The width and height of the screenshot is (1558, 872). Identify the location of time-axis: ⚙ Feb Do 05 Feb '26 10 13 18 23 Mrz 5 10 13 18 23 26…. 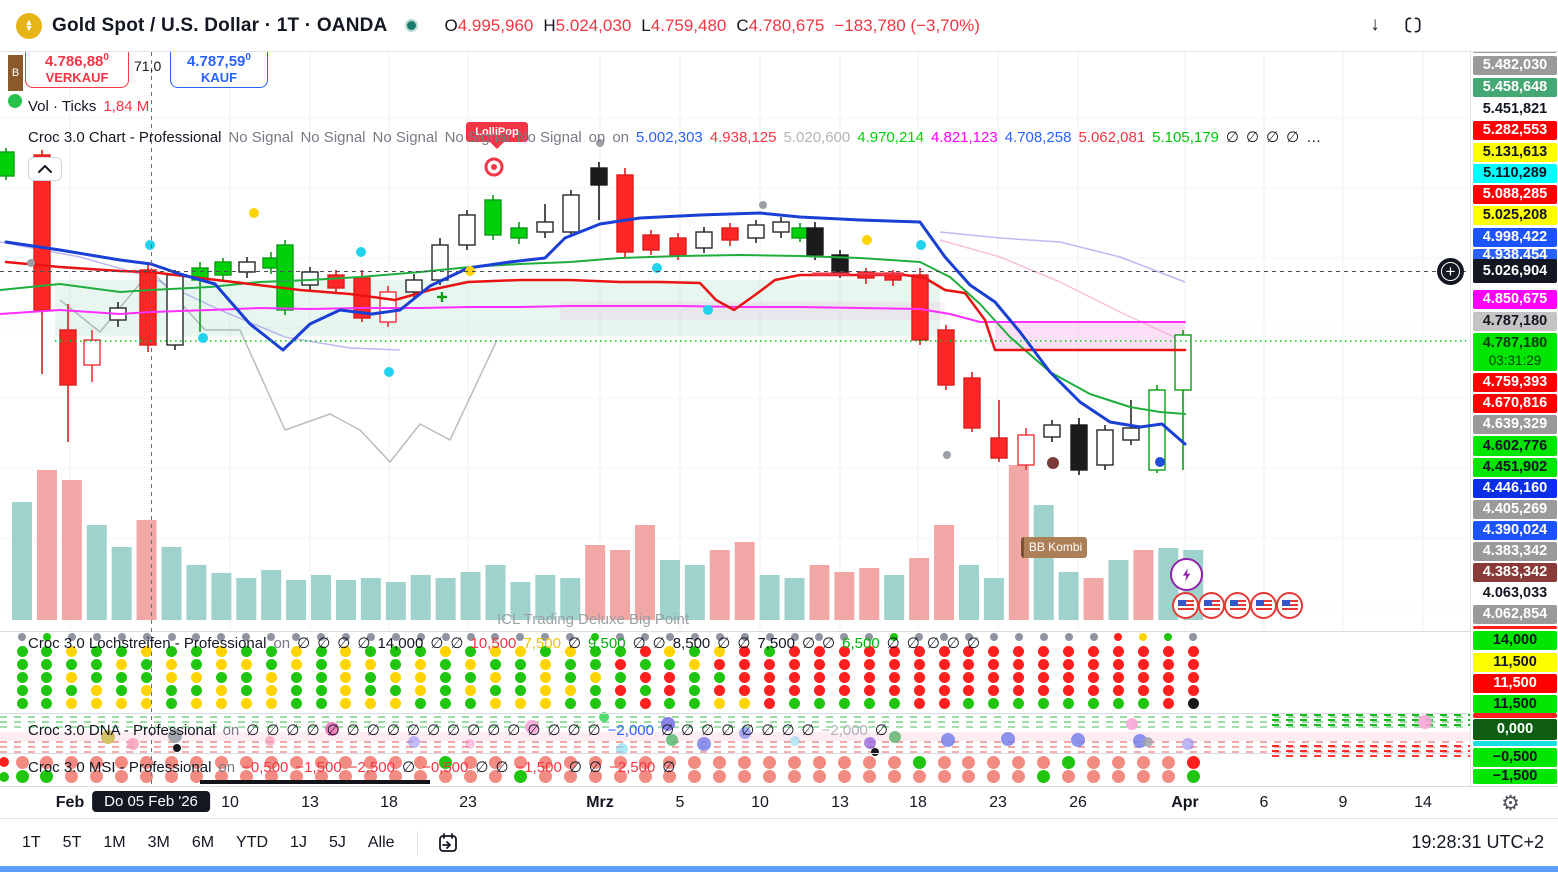
(779, 802).